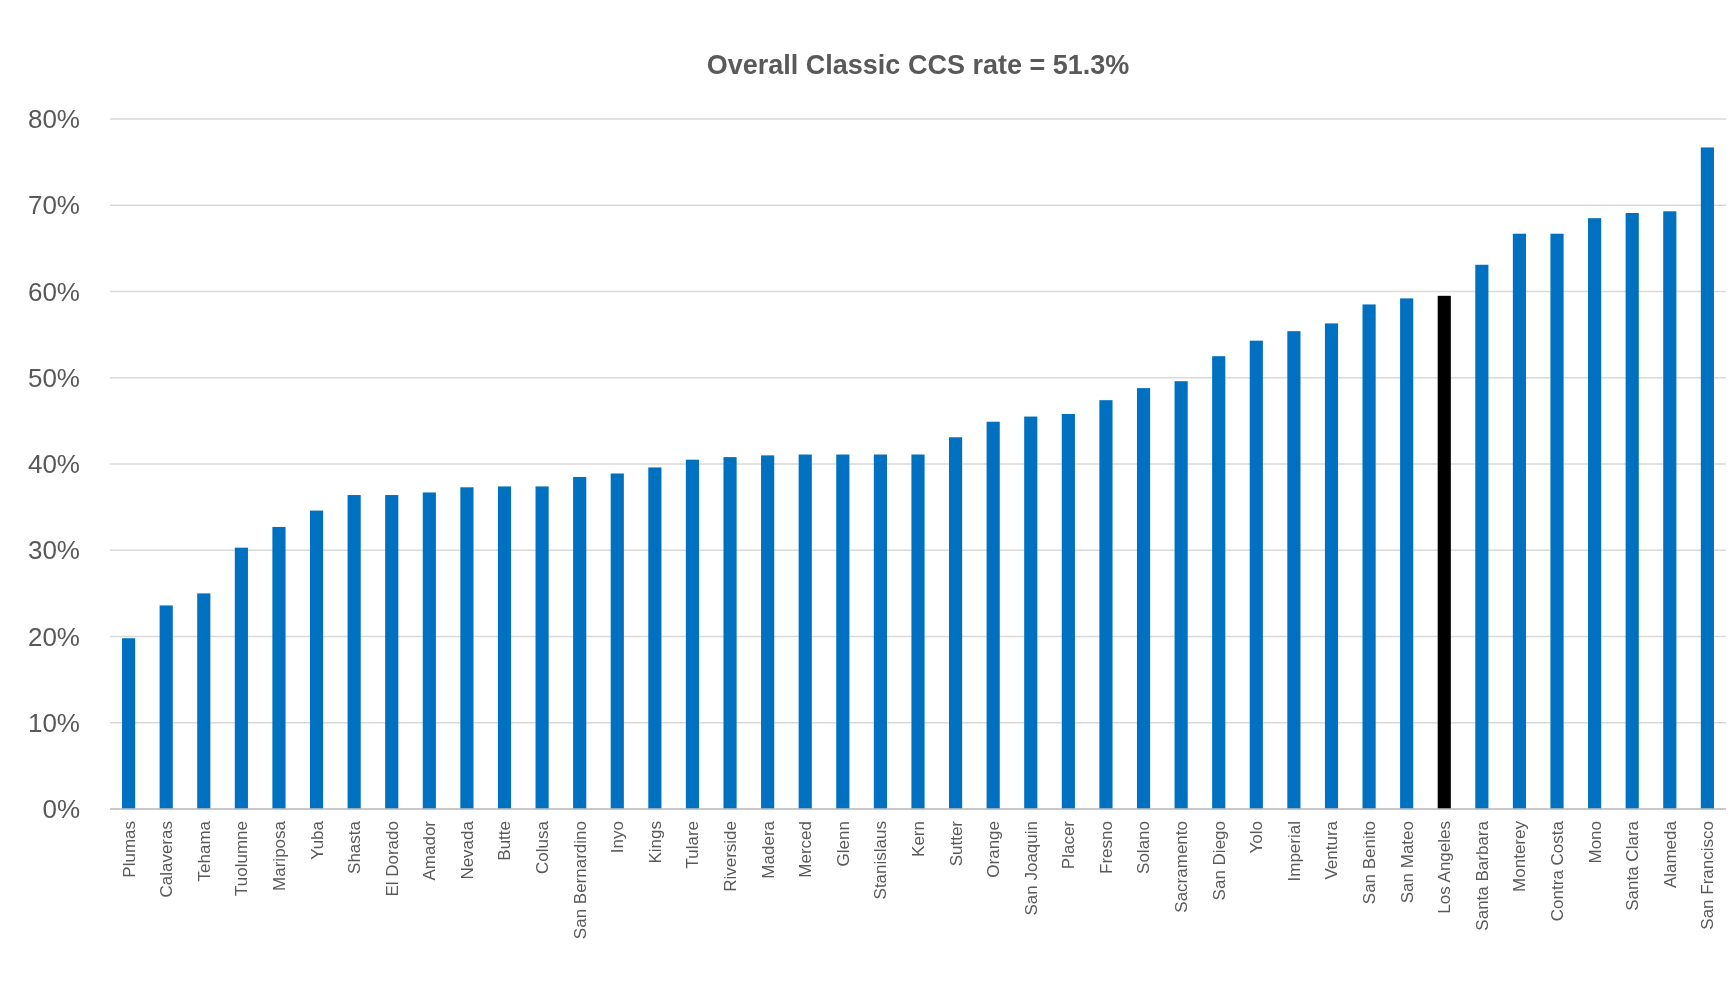 The width and height of the screenshot is (1730, 985). Describe the element at coordinates (543, 847) in the screenshot. I see `x-tick-label: Colusa` at that location.